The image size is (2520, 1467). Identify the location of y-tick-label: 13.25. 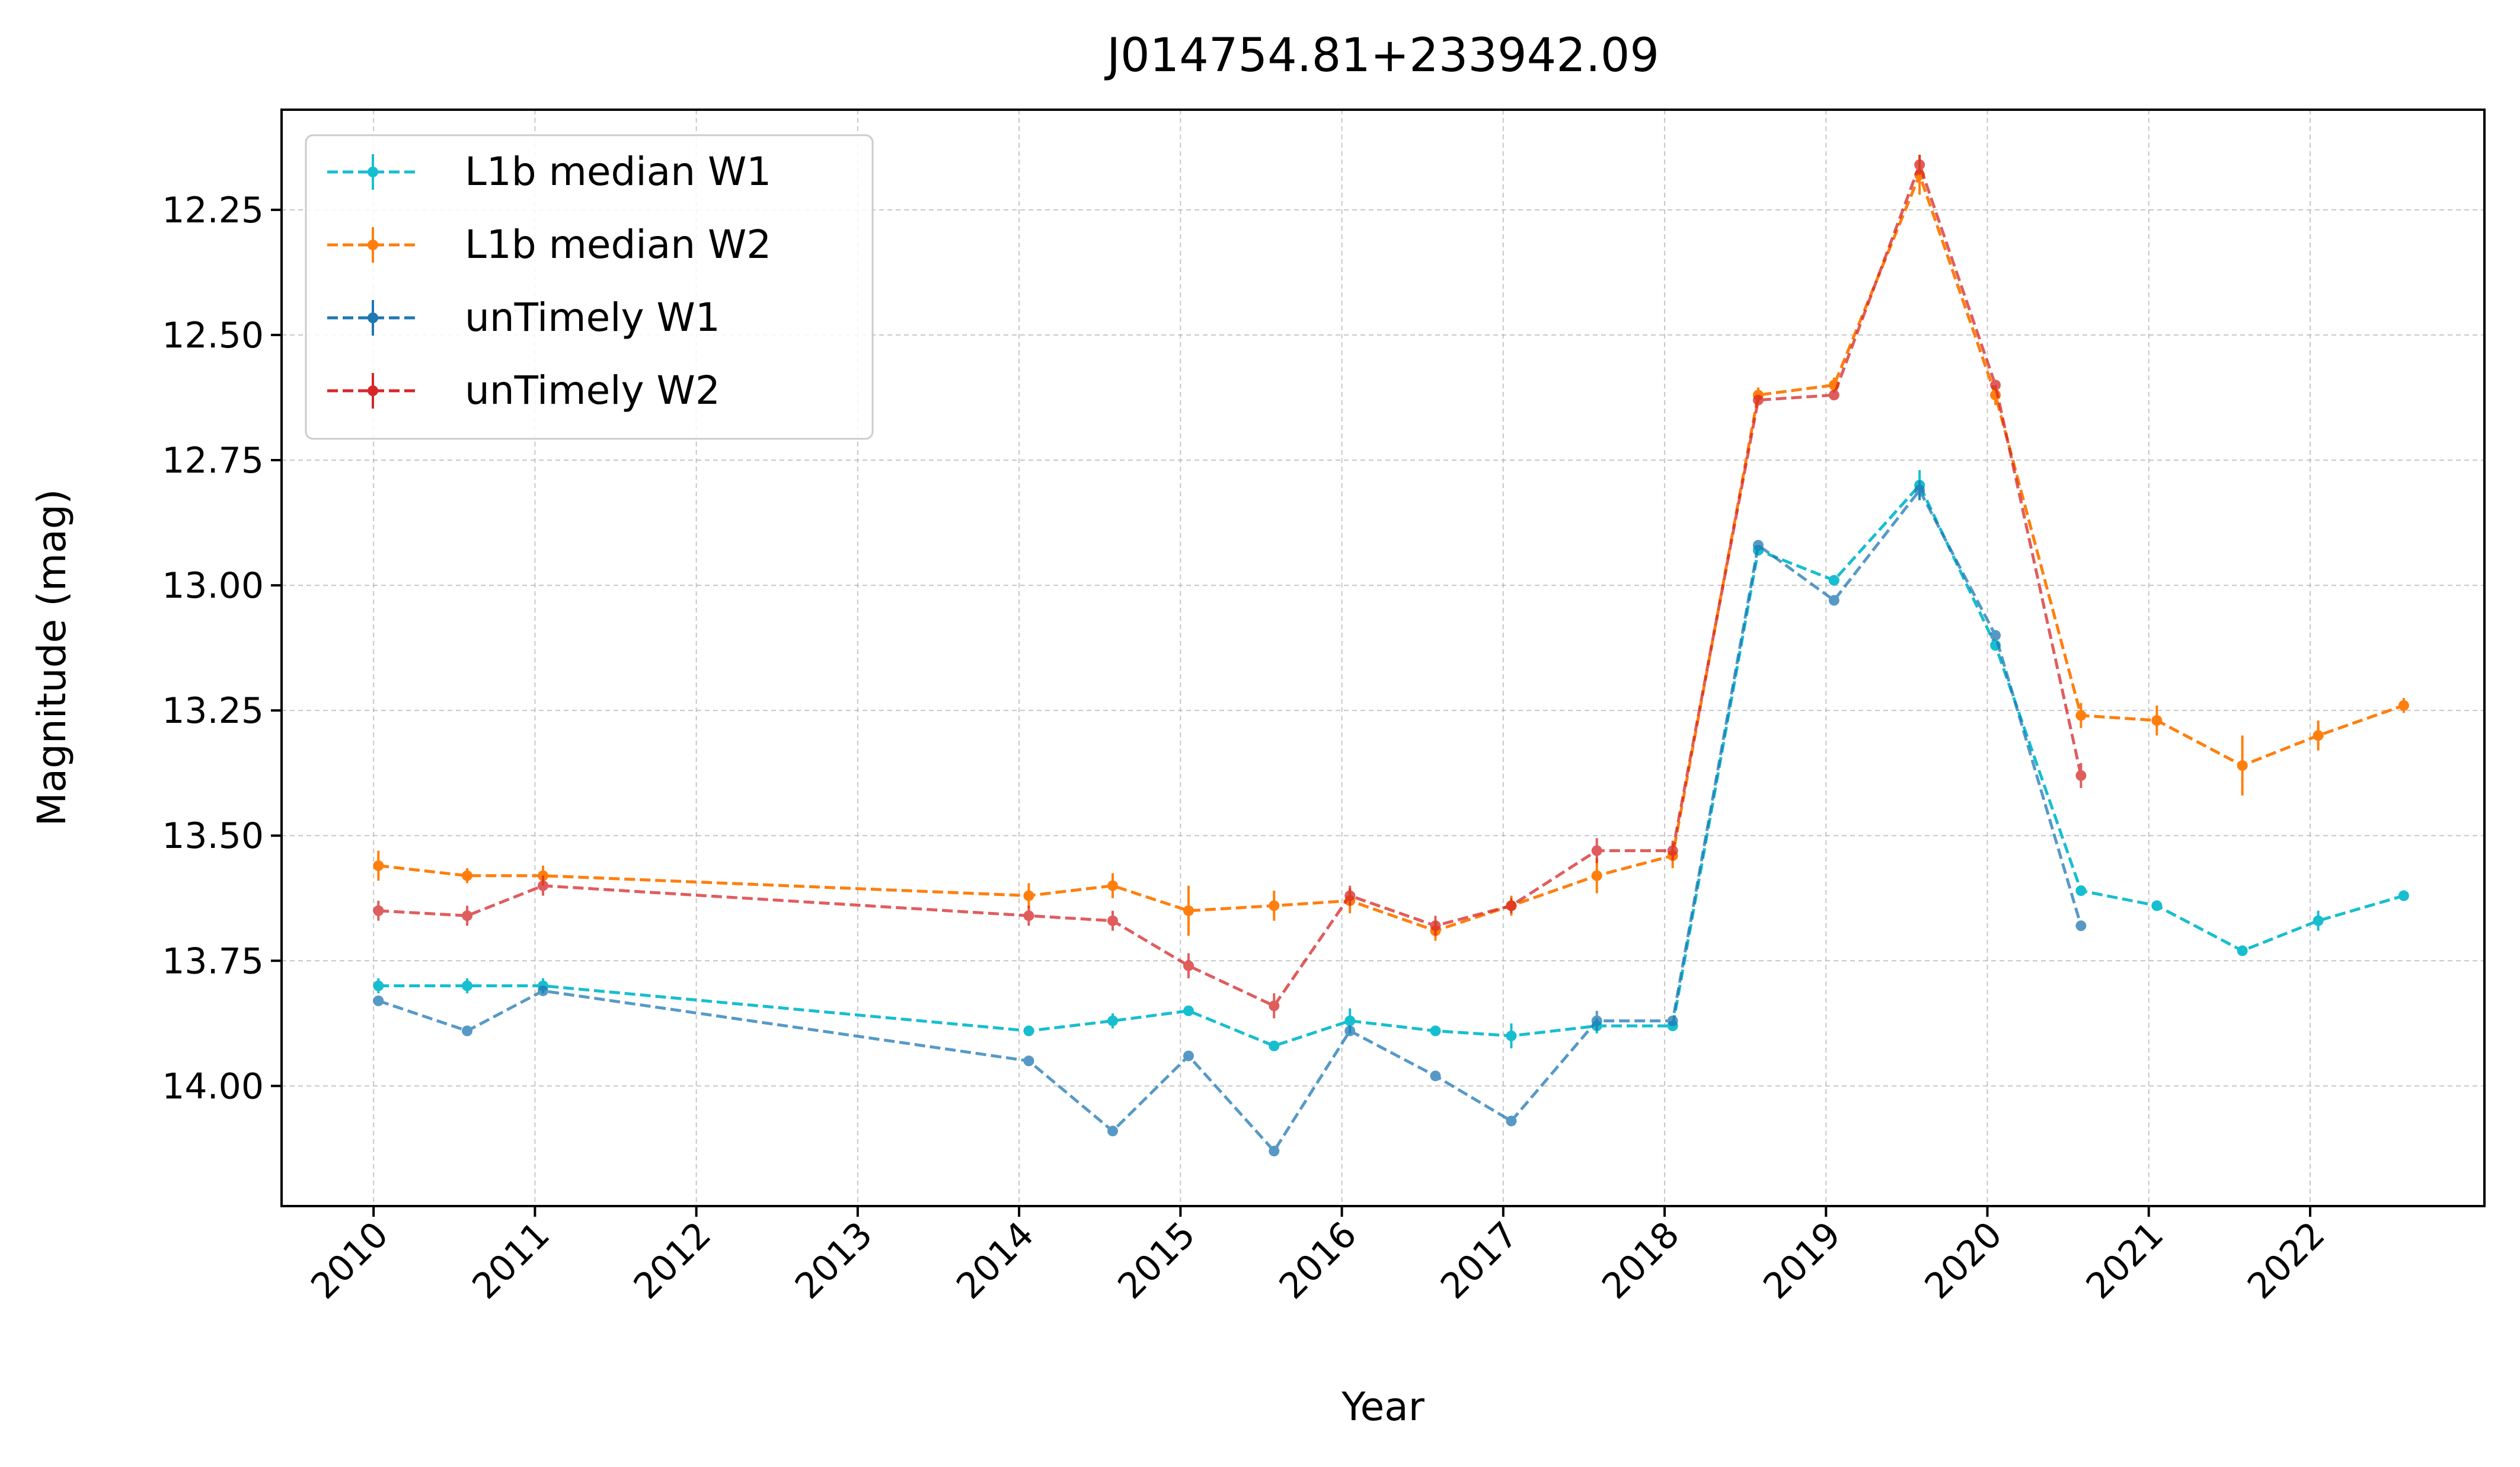
(213, 711).